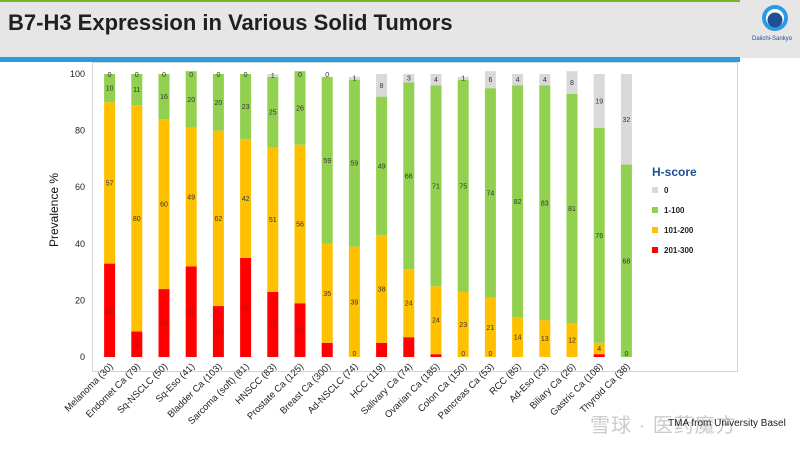 This screenshot has width=800, height=451. What do you see at coordinates (230, 22) in the screenshot?
I see `page-title: B7-H3 Expression in Various Solid Tumors` at bounding box center [230, 22].